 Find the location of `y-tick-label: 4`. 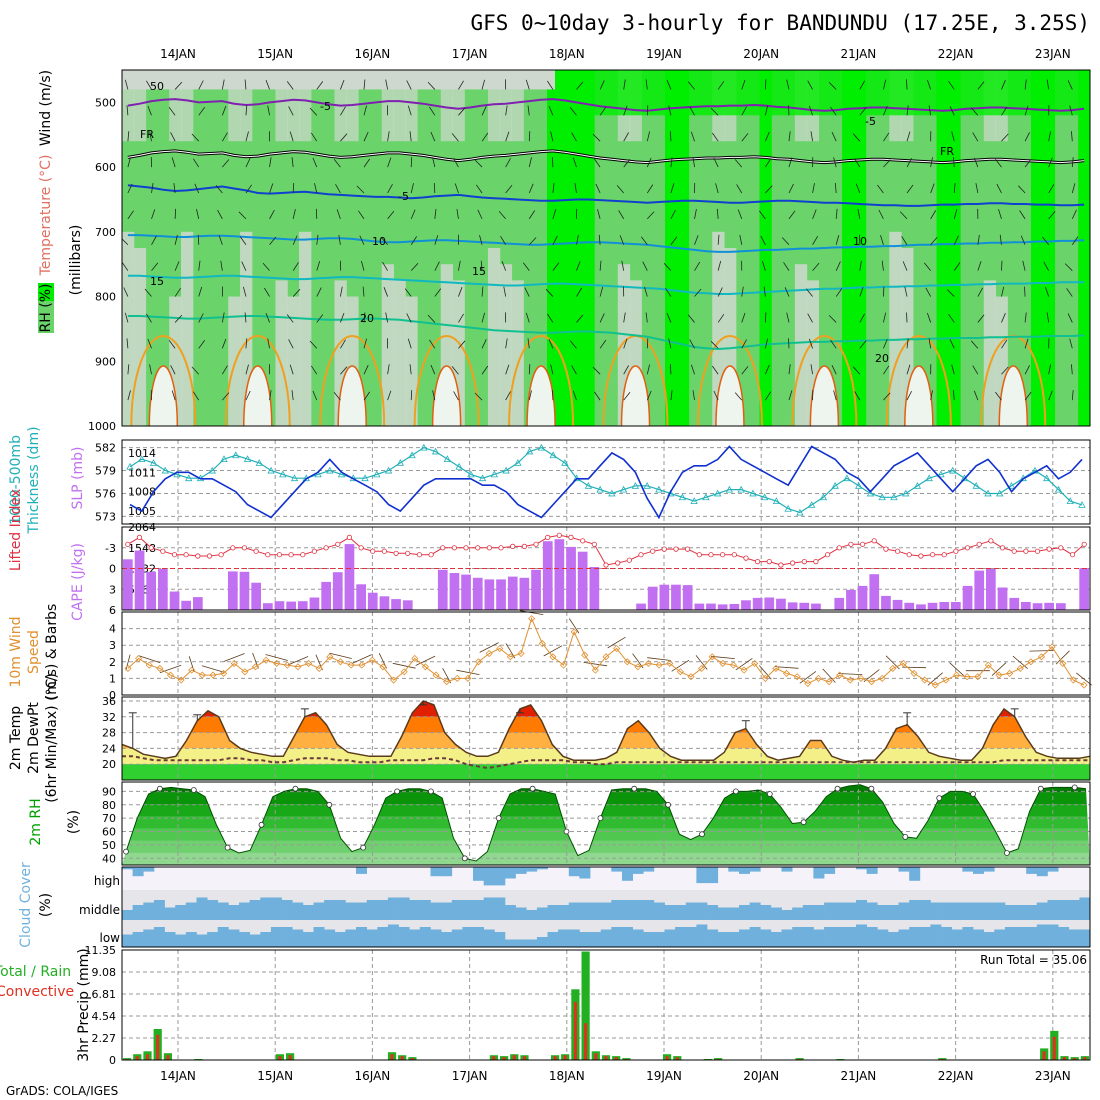

y-tick-label: 4 is located at coordinates (112, 629).